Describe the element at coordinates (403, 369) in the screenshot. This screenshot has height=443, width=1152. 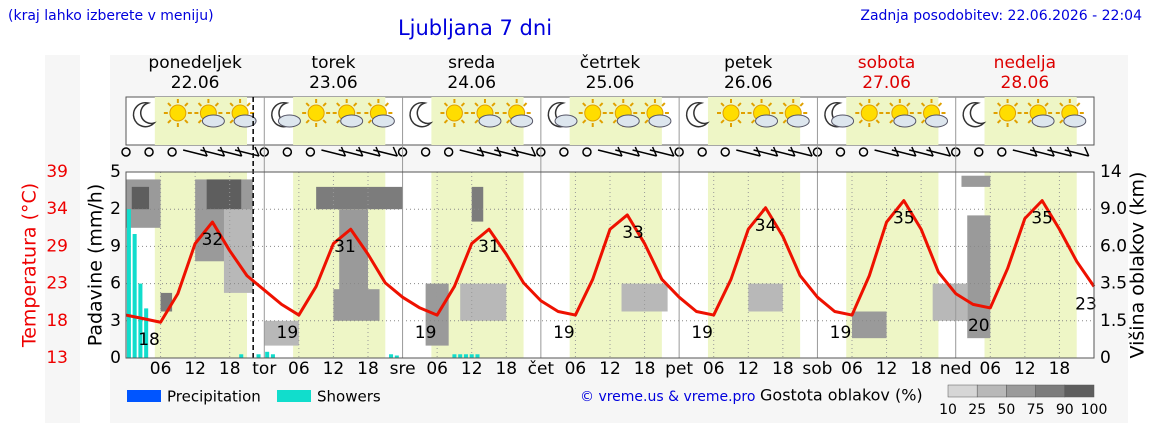
I see `x-tick-label: sre` at that location.